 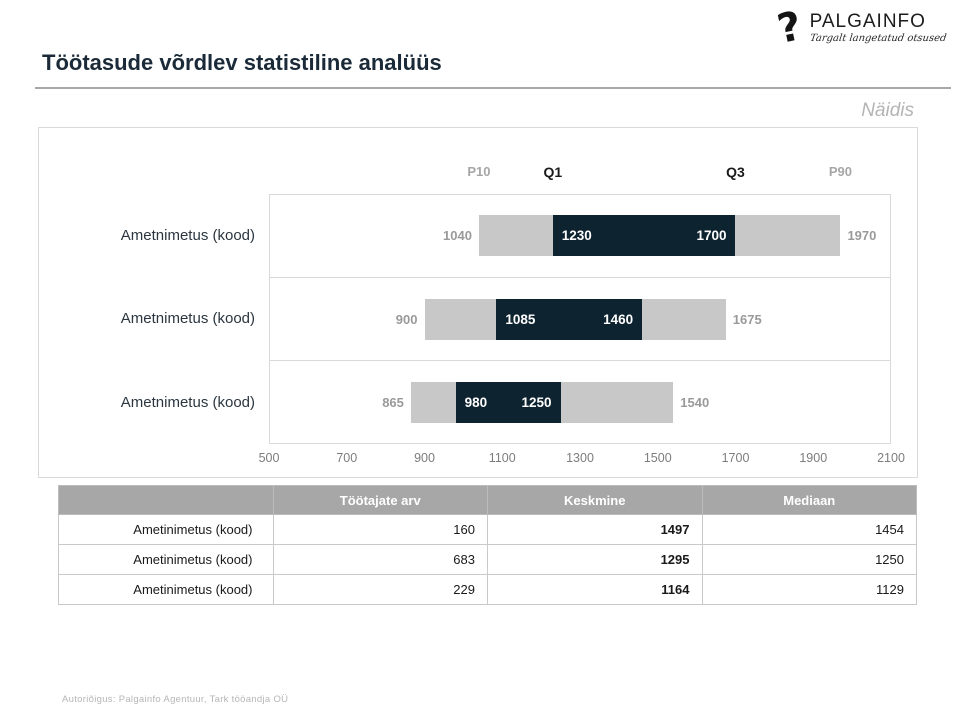 What do you see at coordinates (553, 172) in the screenshot?
I see `percentile-label-q1: Q1` at bounding box center [553, 172].